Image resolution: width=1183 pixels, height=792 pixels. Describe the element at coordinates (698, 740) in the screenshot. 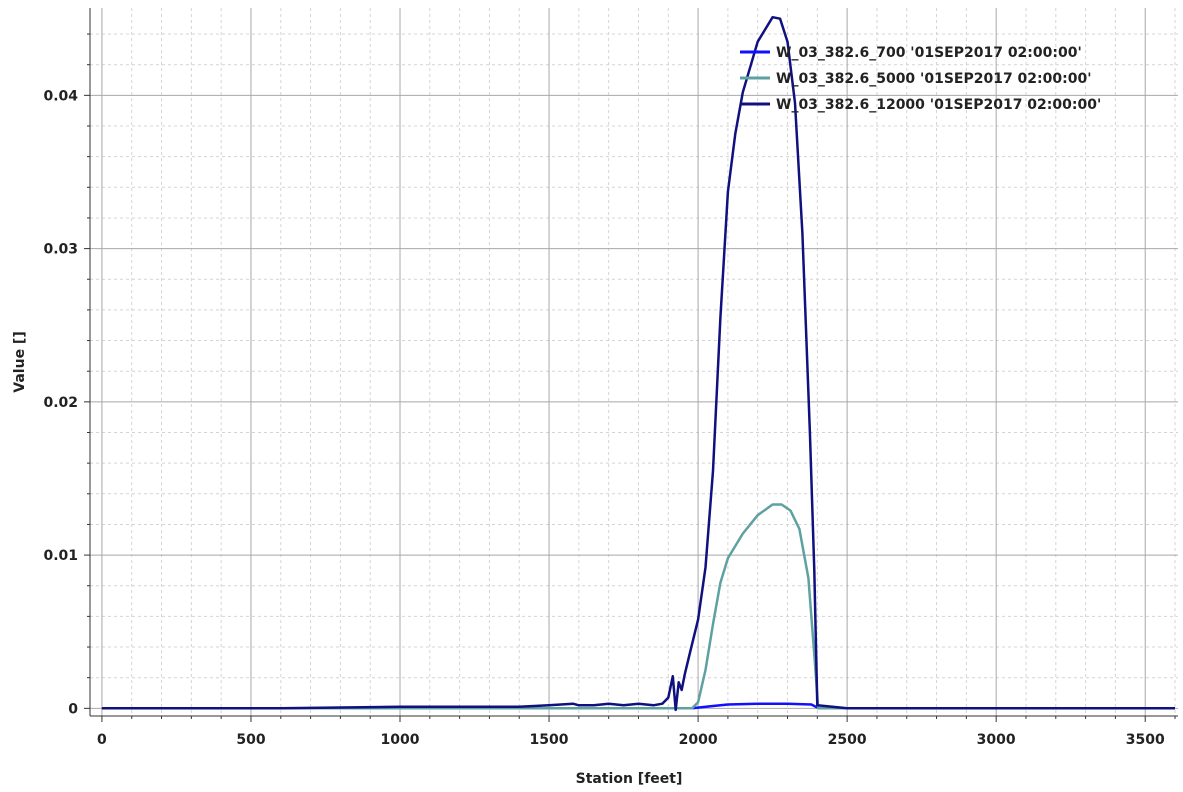

I see `x-tick-label: 2000` at that location.